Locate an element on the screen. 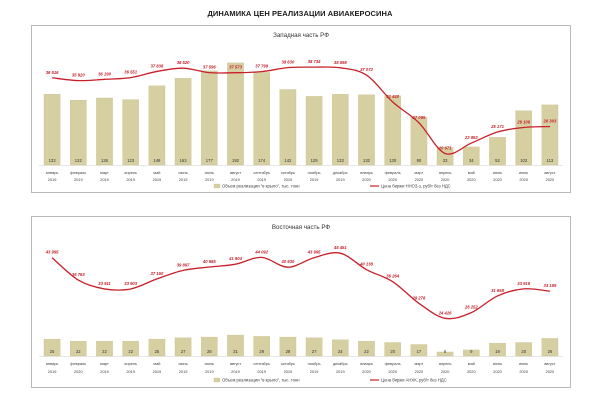 The image size is (600, 400). bar-value-label: 149 is located at coordinates (157, 160).